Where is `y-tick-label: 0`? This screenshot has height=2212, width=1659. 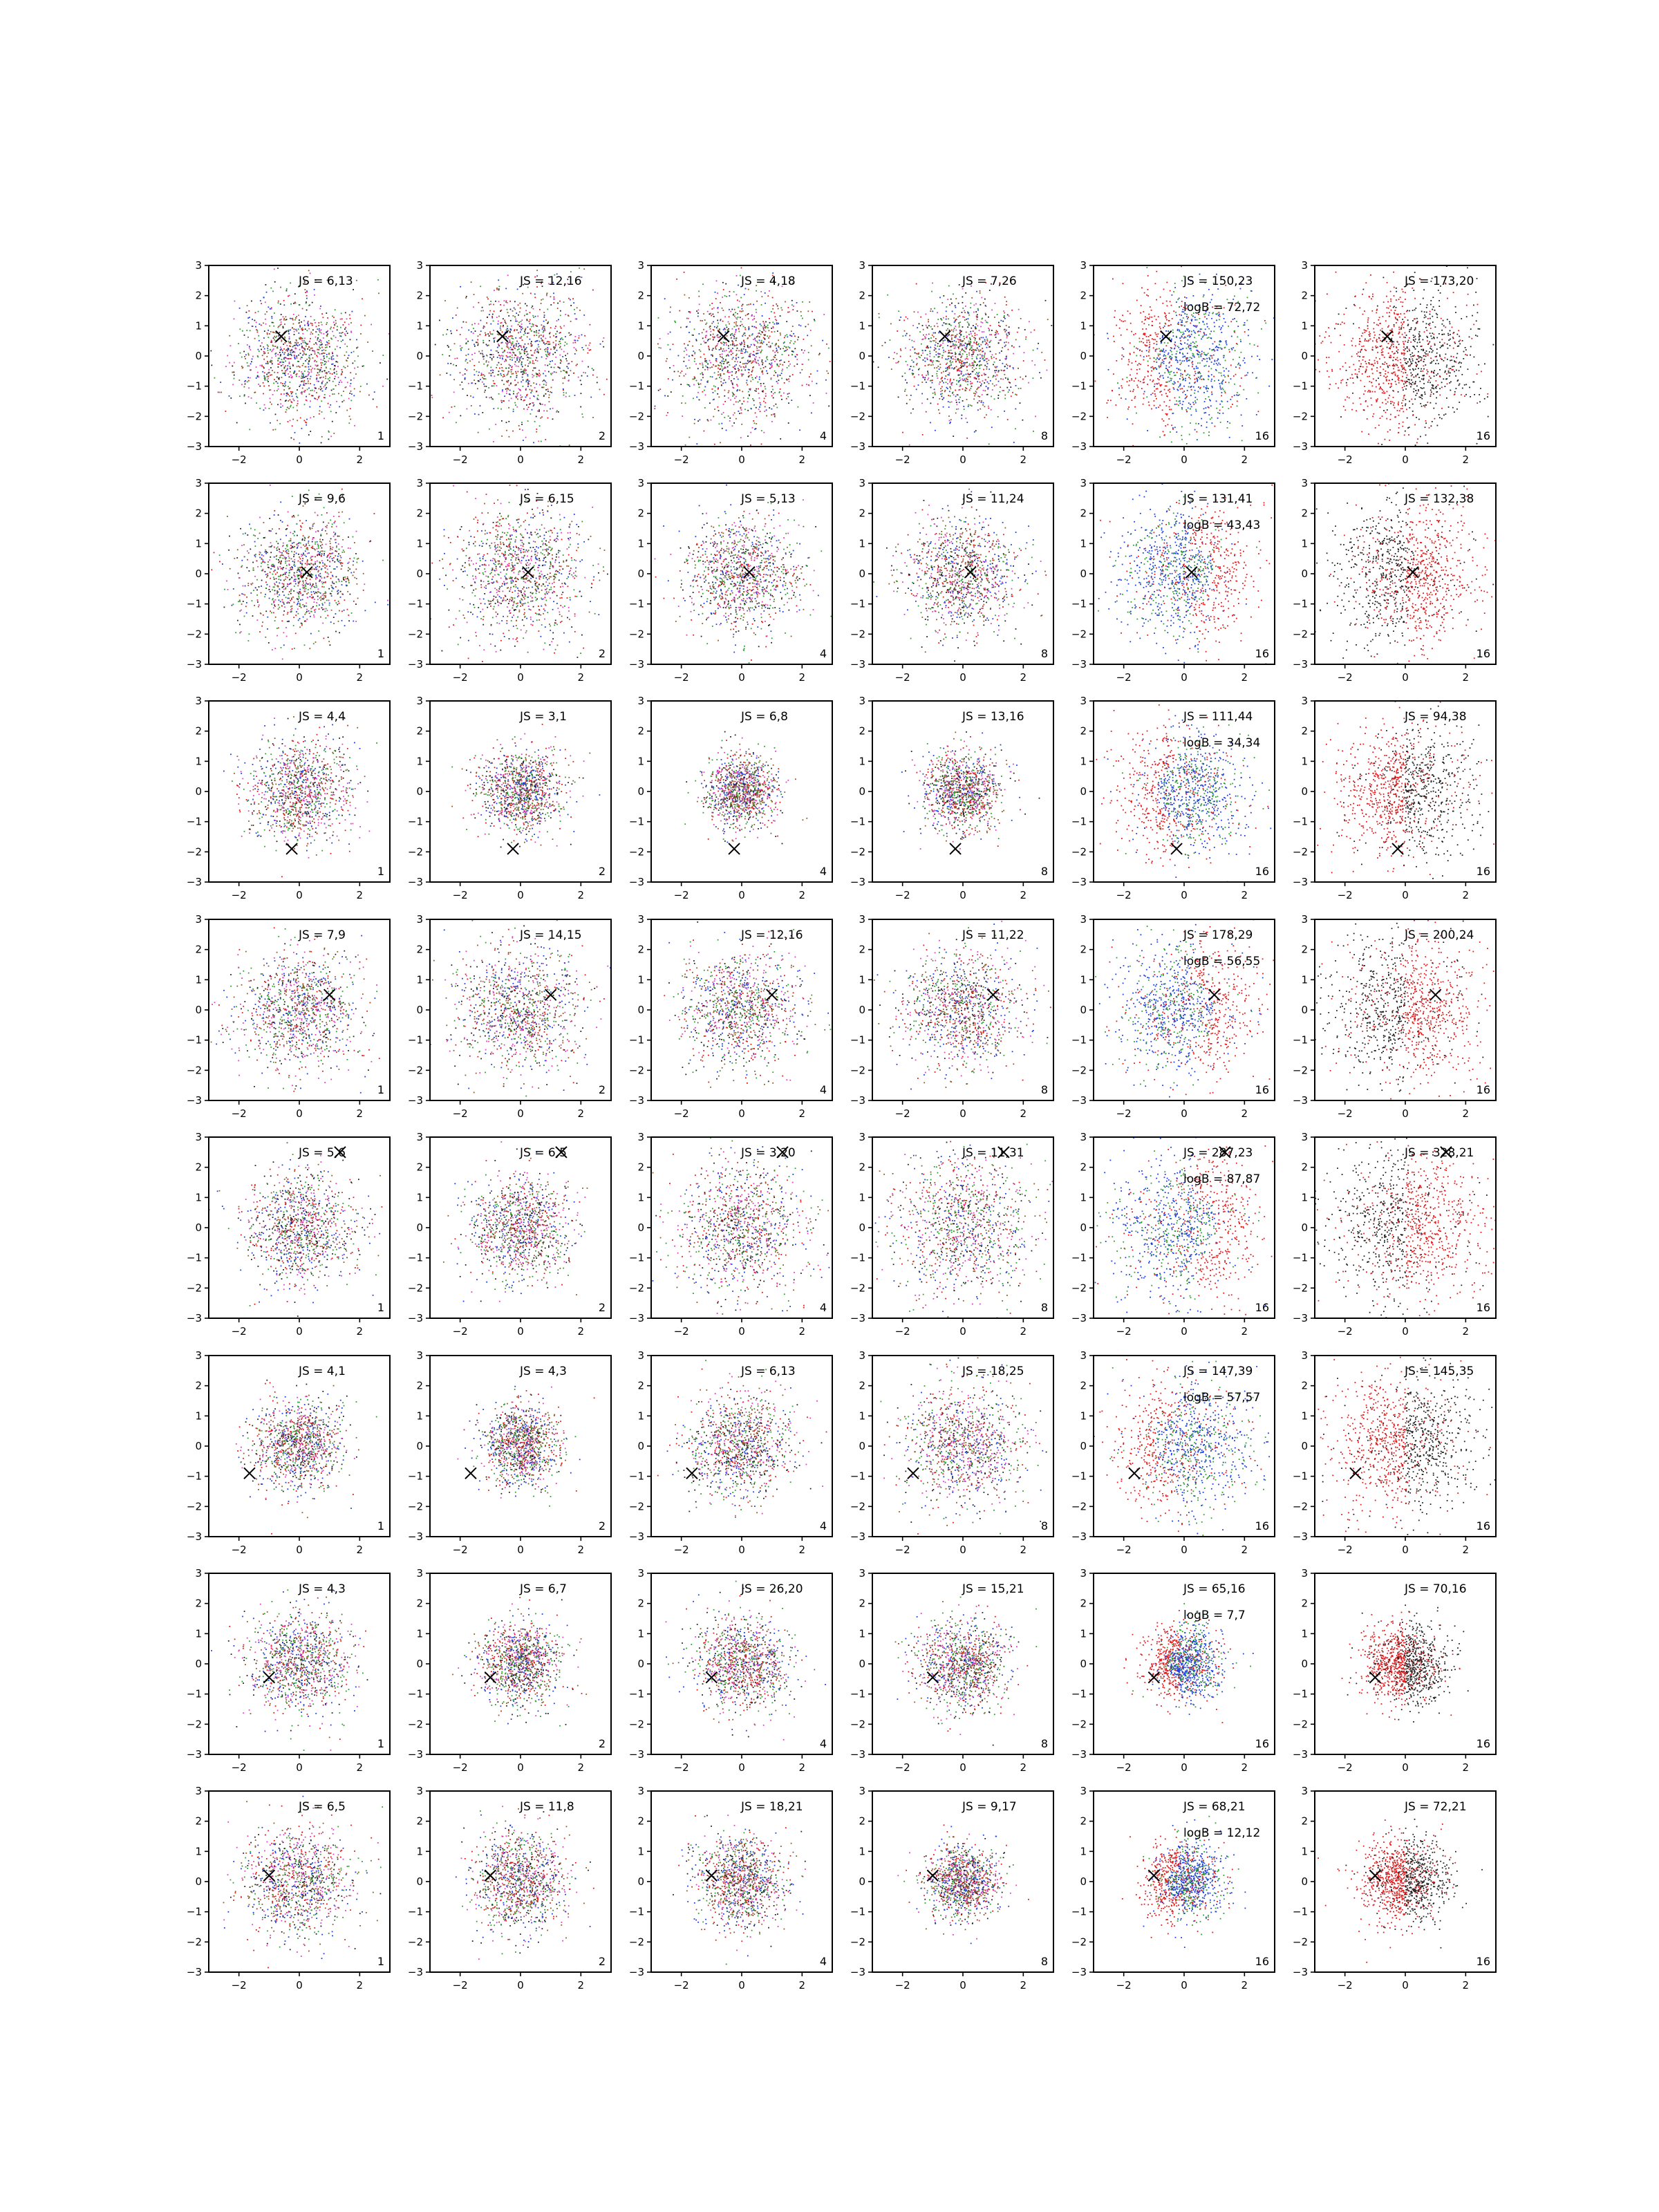
y-tick-label: 0 is located at coordinates (862, 356).